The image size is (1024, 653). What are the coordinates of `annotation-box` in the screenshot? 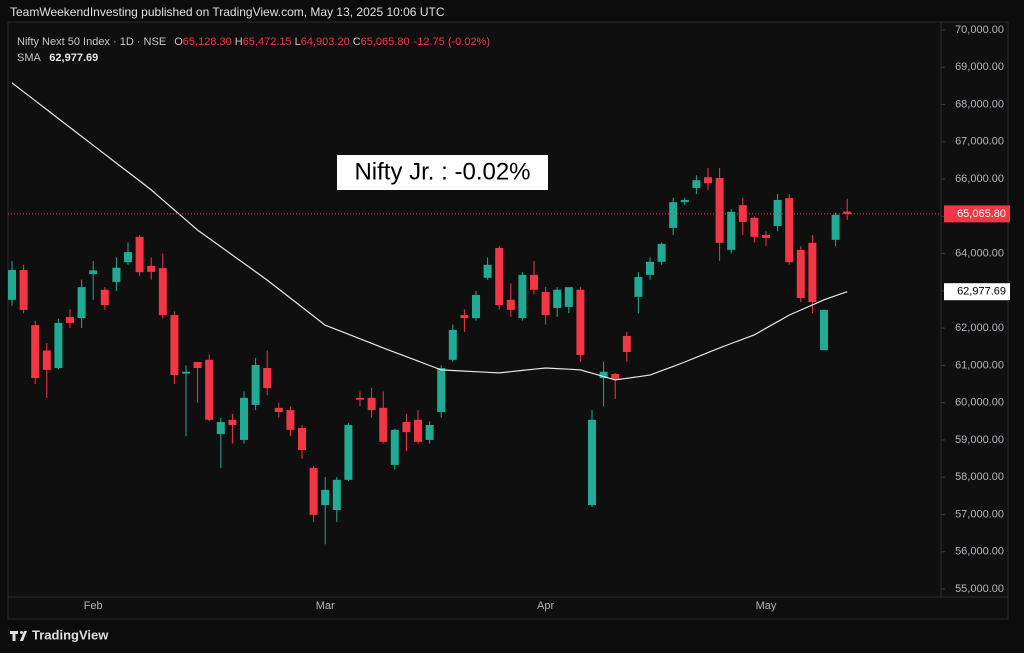 It's located at (442, 172).